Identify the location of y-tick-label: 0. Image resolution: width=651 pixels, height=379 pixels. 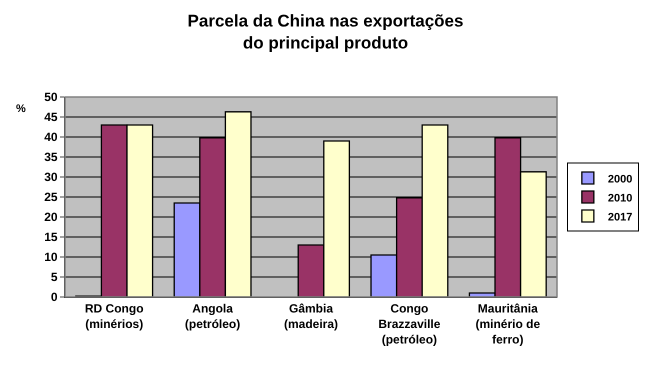
(54, 297).